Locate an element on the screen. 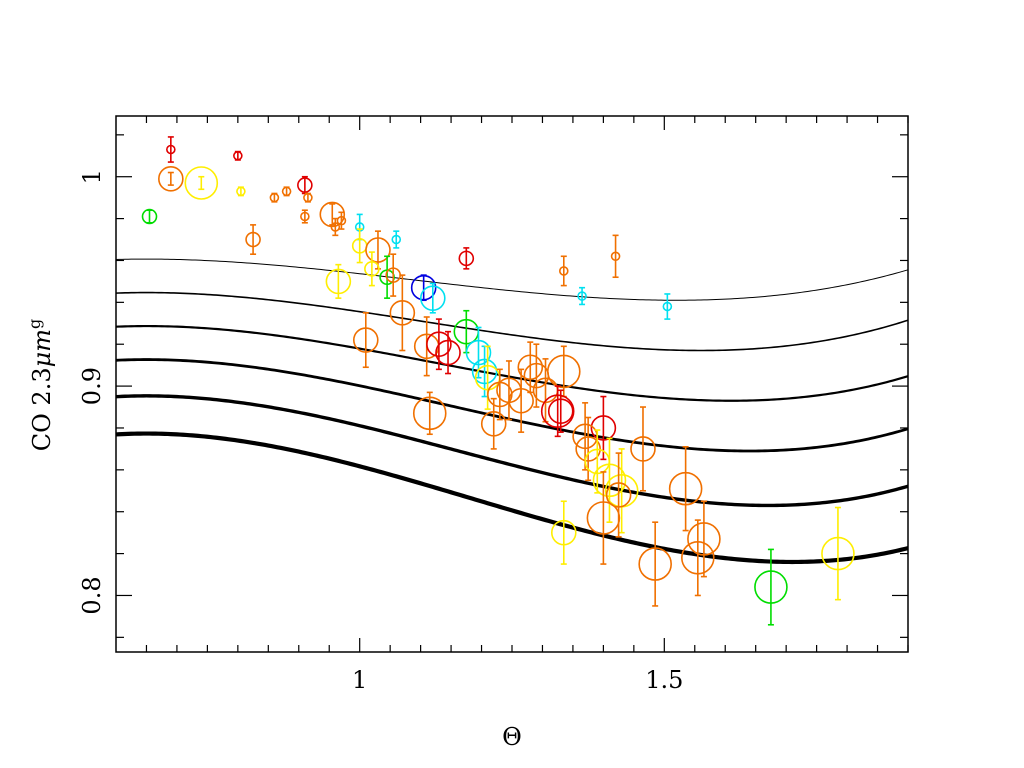 This screenshot has width=1024, height=768. y-axis-label-mu: μ is located at coordinates (42, 360).